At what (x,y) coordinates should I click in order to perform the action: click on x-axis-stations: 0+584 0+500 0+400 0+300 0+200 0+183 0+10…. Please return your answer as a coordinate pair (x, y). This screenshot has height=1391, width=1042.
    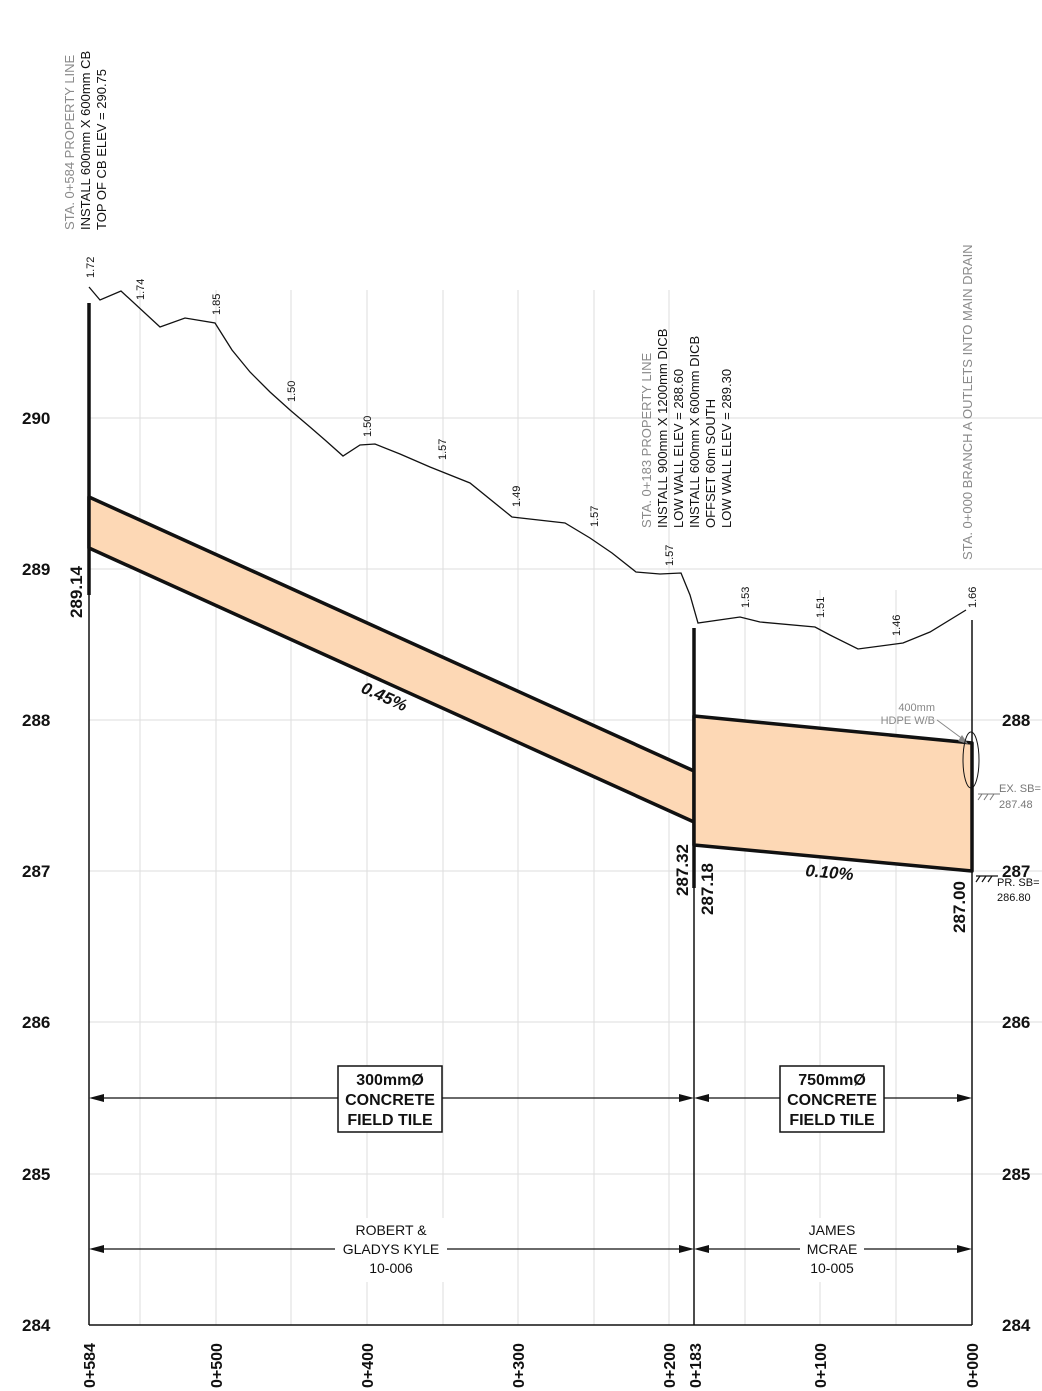
    Looking at the image, I should click on (532, 1365).